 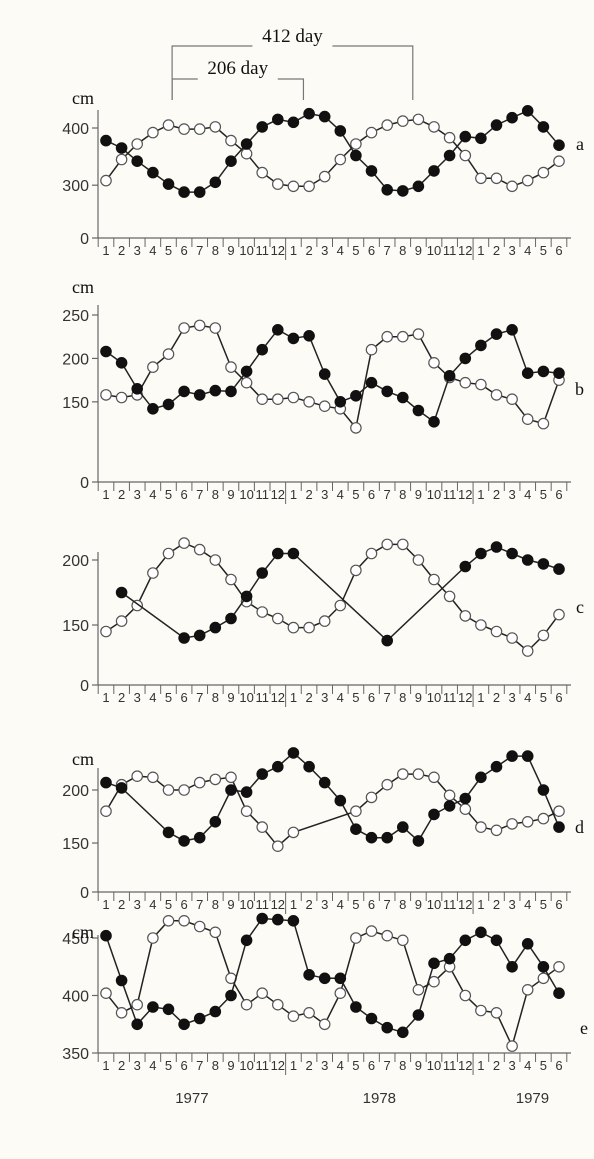 What do you see at coordinates (84, 239) in the screenshot?
I see `y-tick-label: 0` at bounding box center [84, 239].